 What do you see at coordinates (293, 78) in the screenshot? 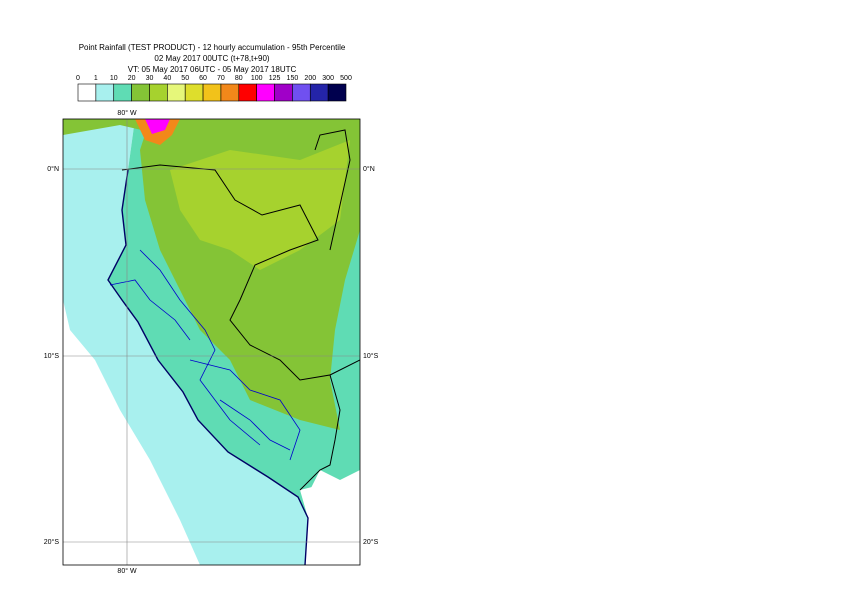
I see `legend-label: 150` at bounding box center [293, 78].